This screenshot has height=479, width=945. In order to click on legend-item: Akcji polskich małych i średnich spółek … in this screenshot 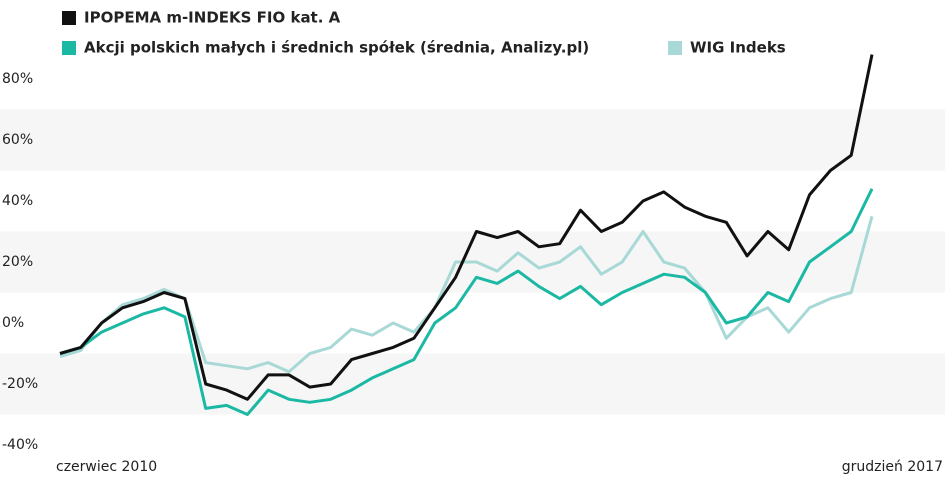, I will do `click(325, 48)`.